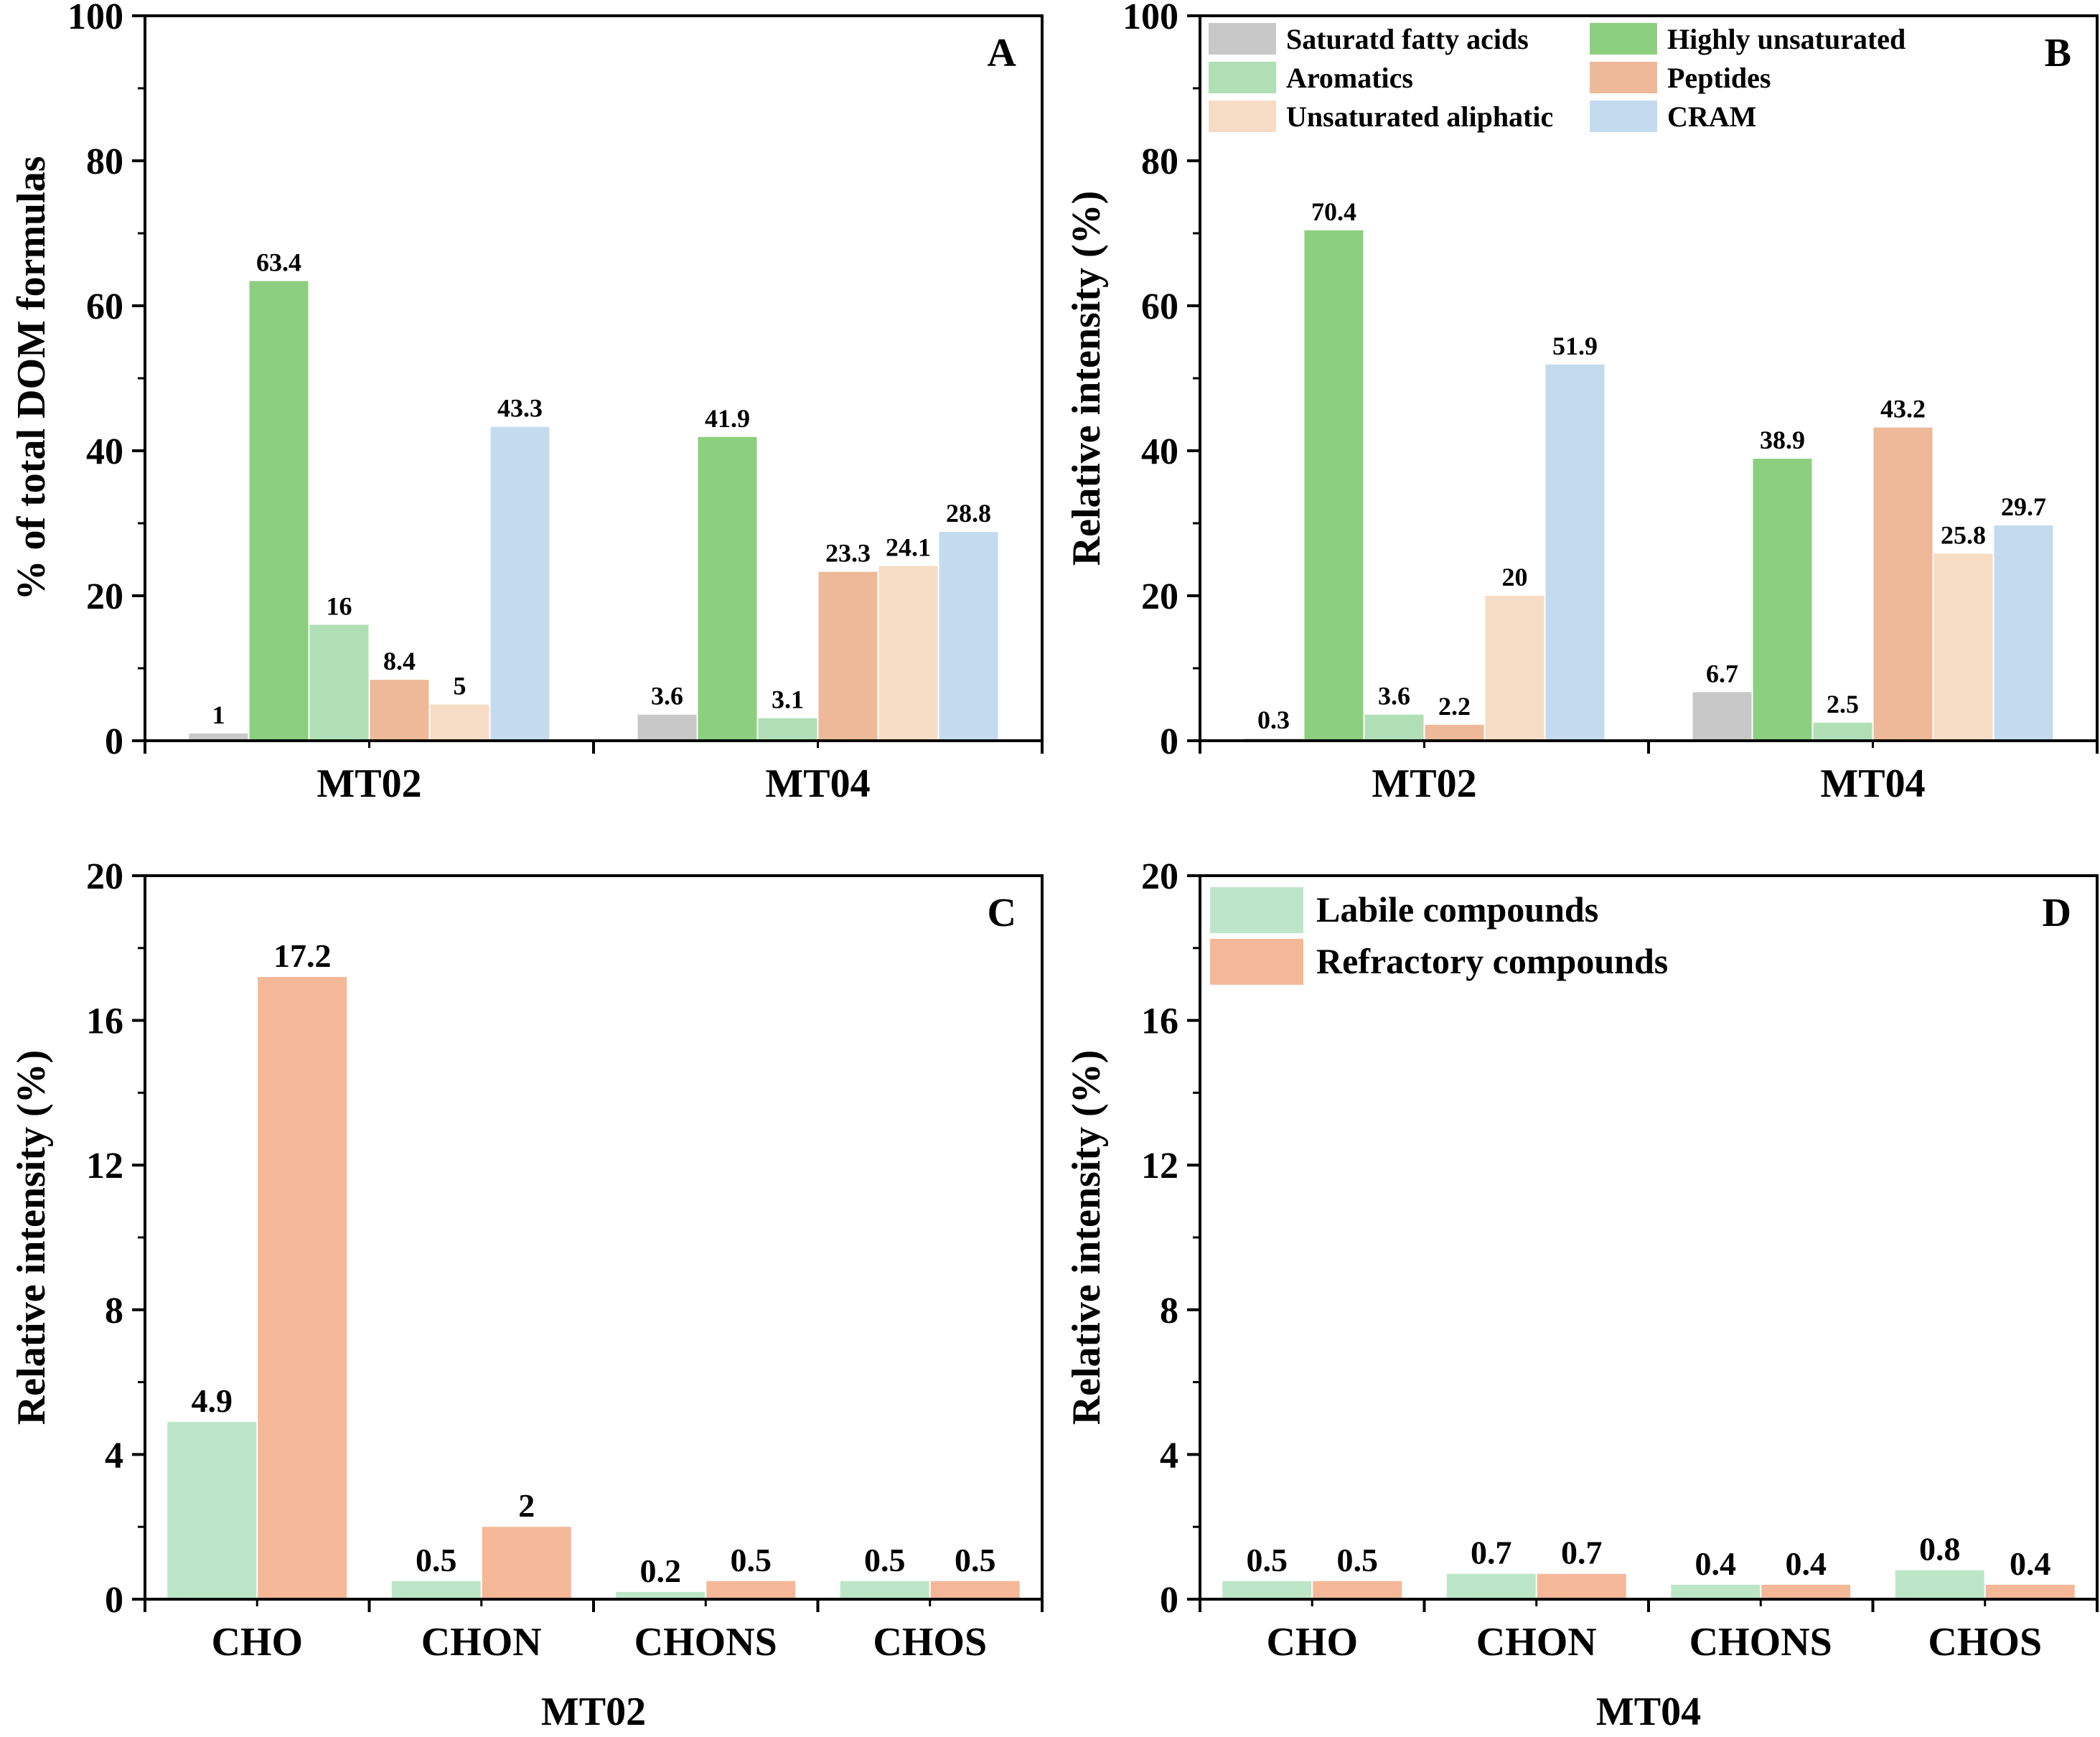 The image size is (2100, 1737). What do you see at coordinates (968, 513) in the screenshot?
I see `data-label: 28.8` at bounding box center [968, 513].